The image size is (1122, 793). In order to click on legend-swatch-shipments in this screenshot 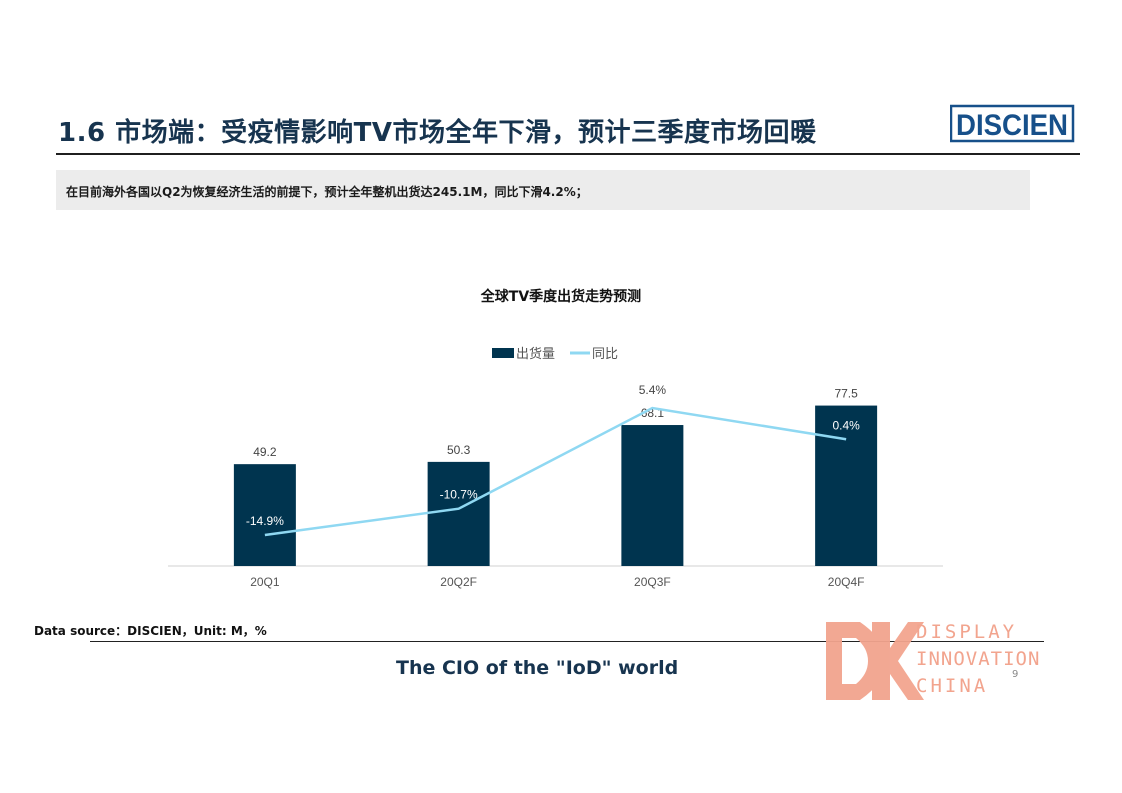, I will do `click(503, 353)`.